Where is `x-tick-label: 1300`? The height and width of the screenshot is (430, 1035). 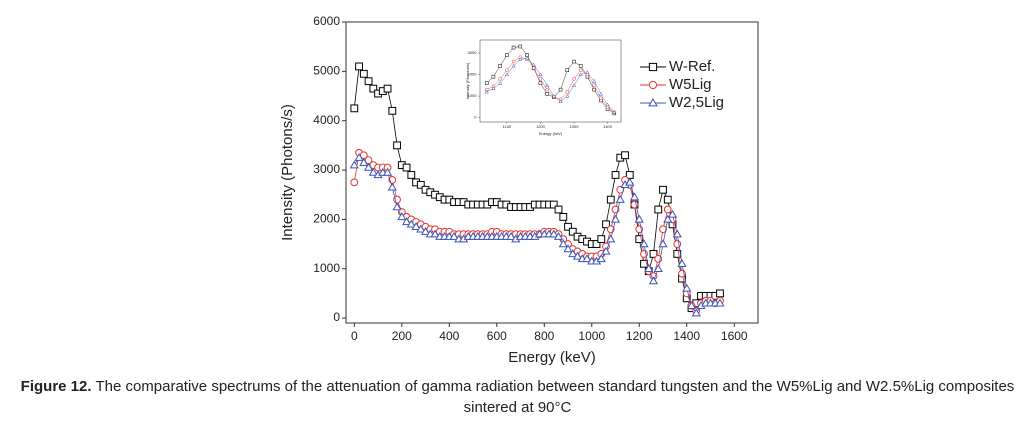 x-tick-label: 1300 is located at coordinates (575, 126).